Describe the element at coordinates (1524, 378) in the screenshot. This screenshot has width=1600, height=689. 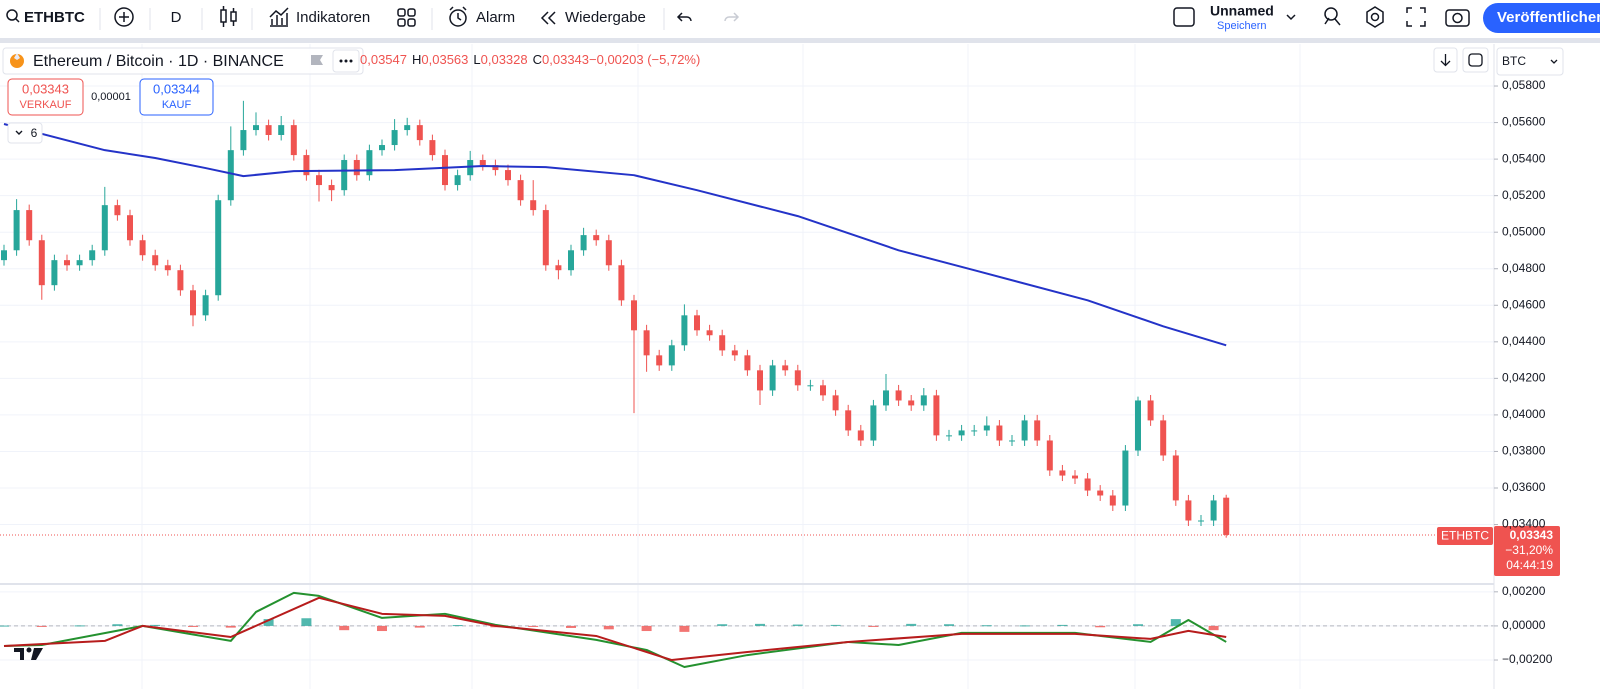
I see `y-tick-label: 0,04200` at that location.